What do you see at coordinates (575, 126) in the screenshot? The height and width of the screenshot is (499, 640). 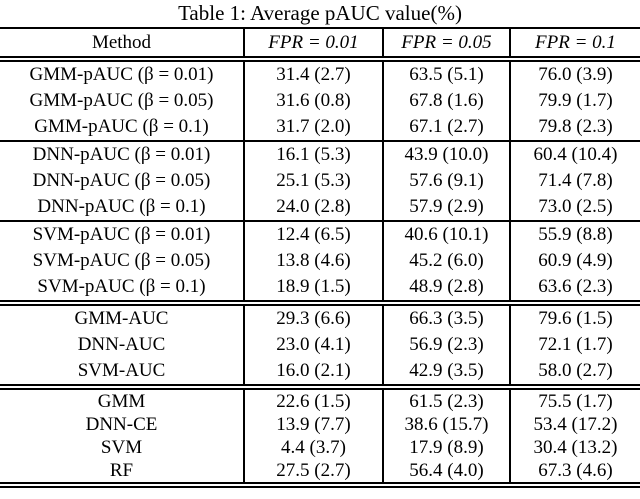 I see `value-cell: 79.8 (2.3)` at bounding box center [575, 126].